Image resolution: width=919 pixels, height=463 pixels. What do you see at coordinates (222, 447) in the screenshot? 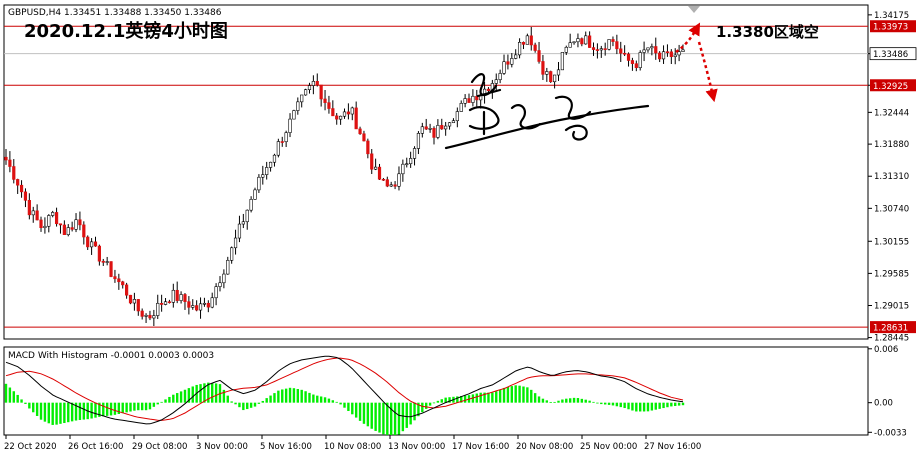
I see `time-tick-label: 3 Nov 00:00` at bounding box center [222, 447].